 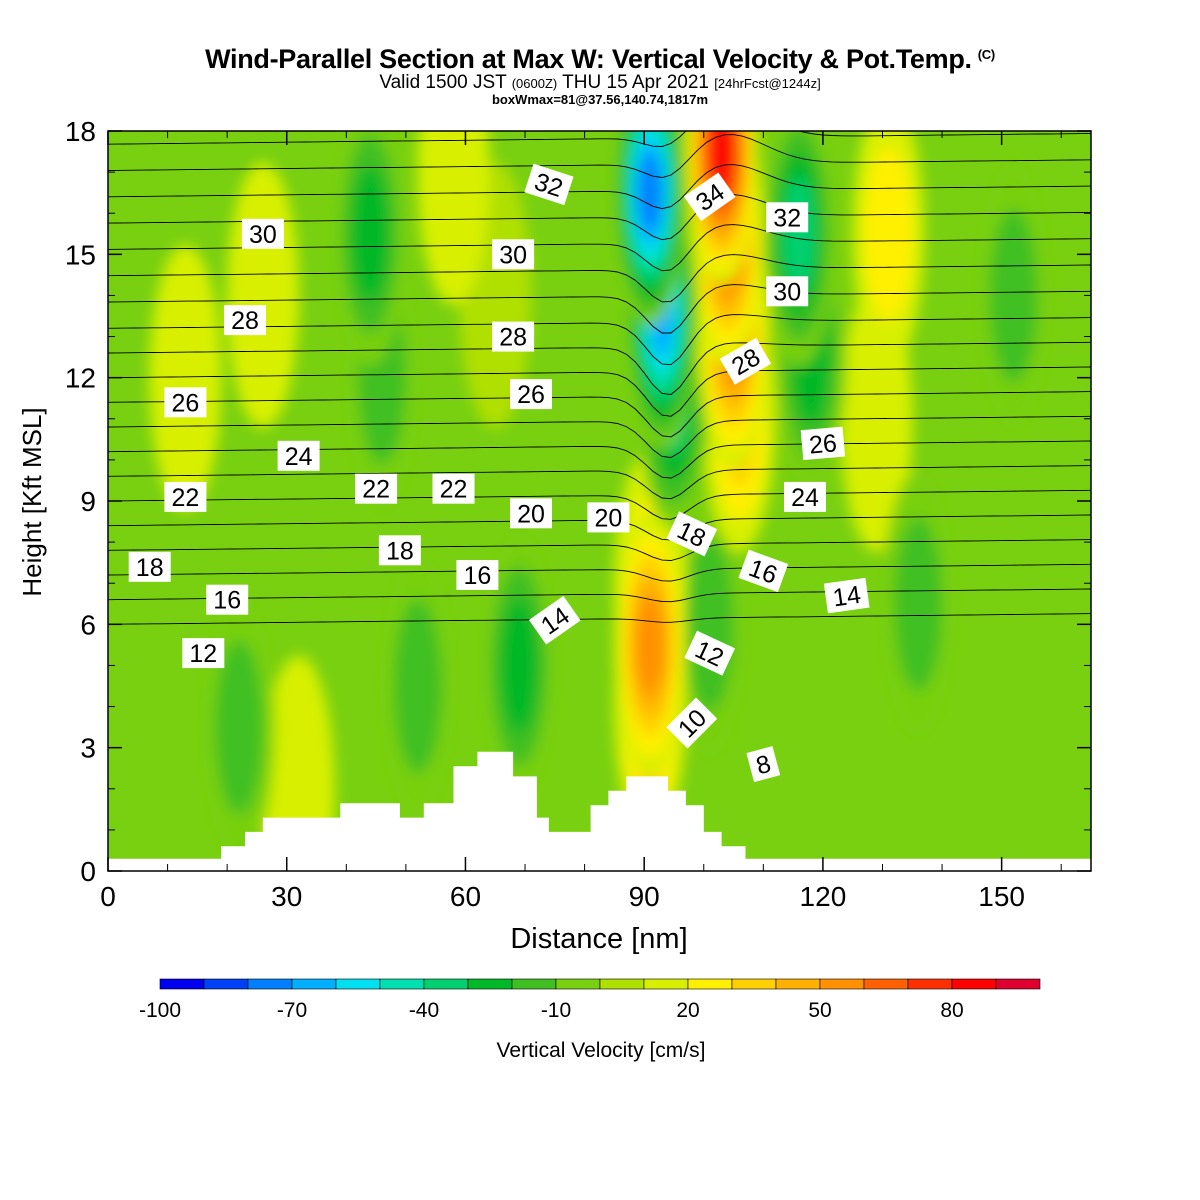 I want to click on y-tick-label: 6, so click(x=88, y=624).